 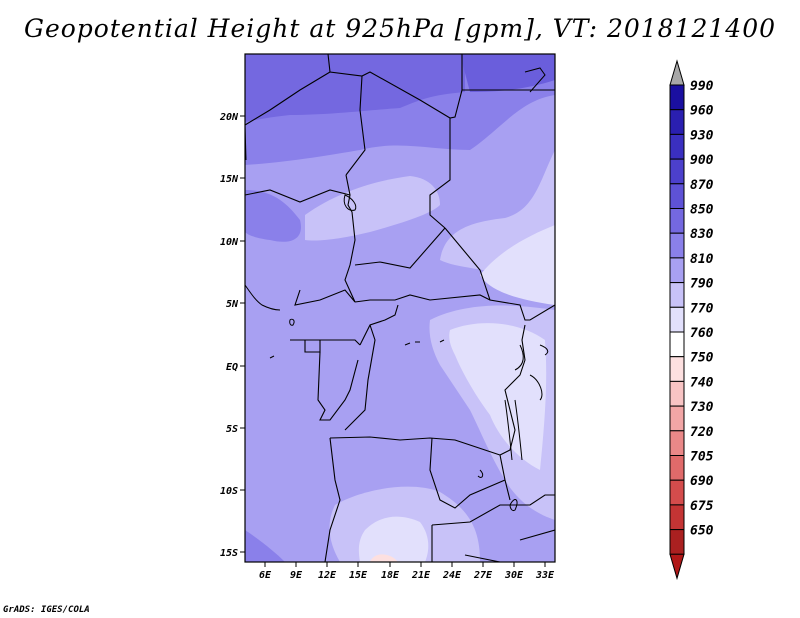 I want to click on colorbar-label: 770, so click(x=702, y=308).